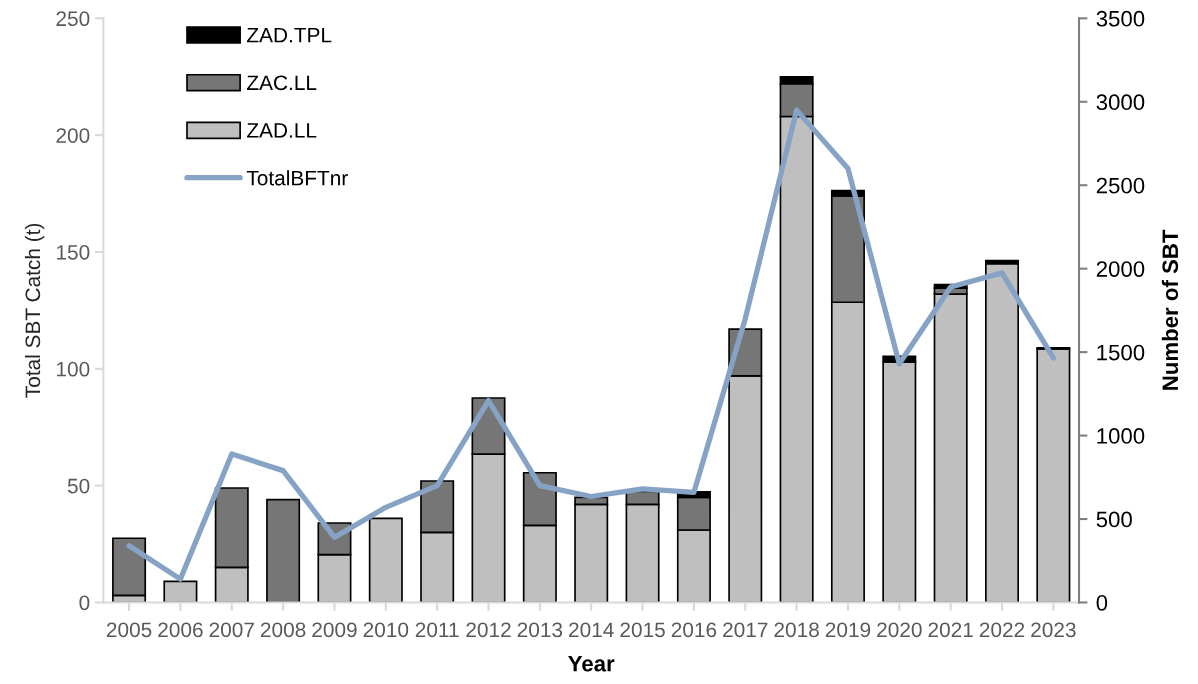  Describe the element at coordinates (745, 630) in the screenshot. I see `x-tick-label: 2017` at that location.